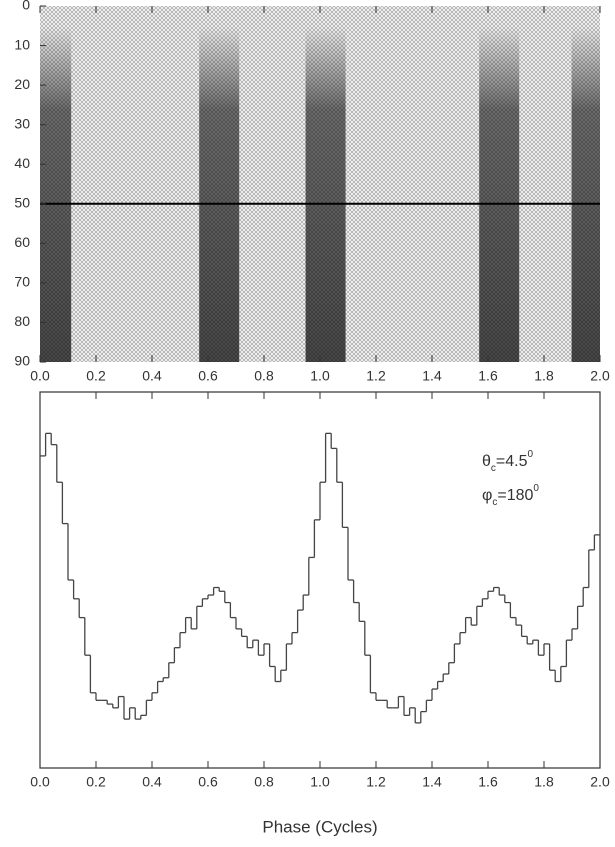 The width and height of the screenshot is (615, 847). I want to click on y-tick-label: 90, so click(22, 361).